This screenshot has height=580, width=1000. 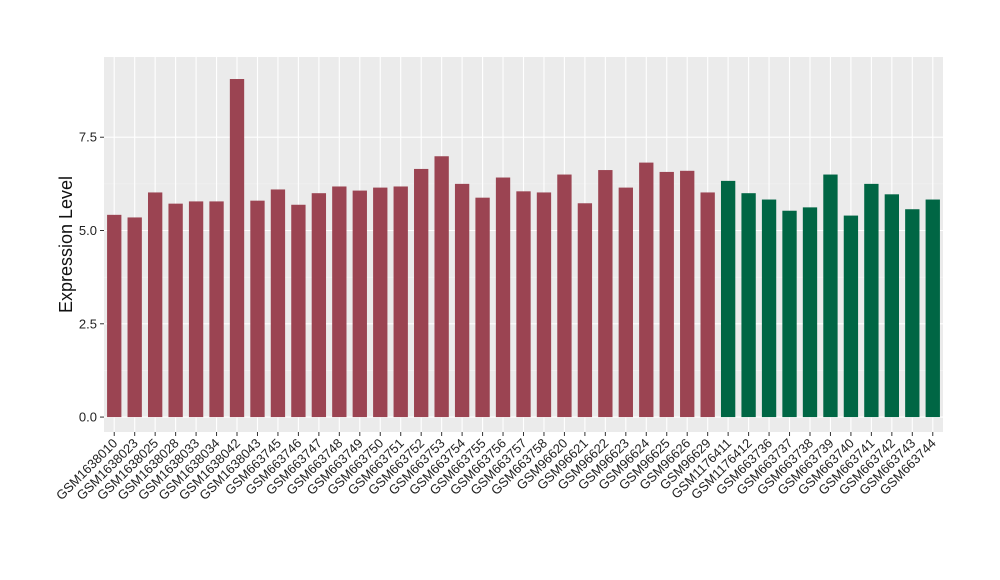 What do you see at coordinates (789, 314) in the screenshot?
I see `bar-GSM663737` at bounding box center [789, 314].